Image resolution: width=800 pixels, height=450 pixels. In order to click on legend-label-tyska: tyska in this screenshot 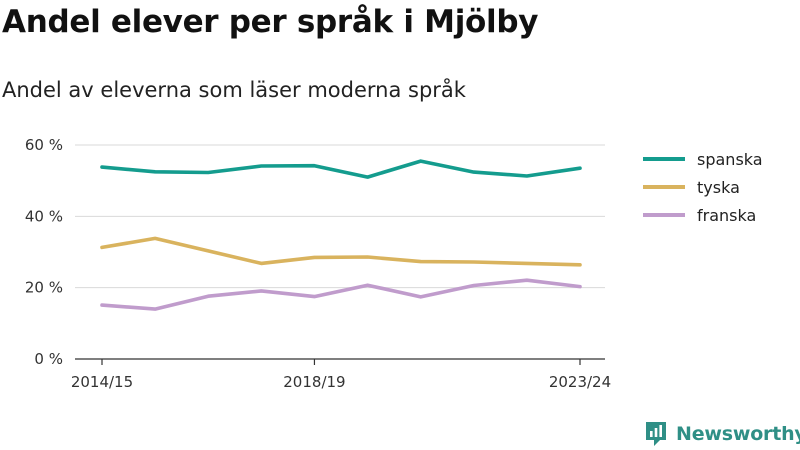, I will do `click(718, 187)`.